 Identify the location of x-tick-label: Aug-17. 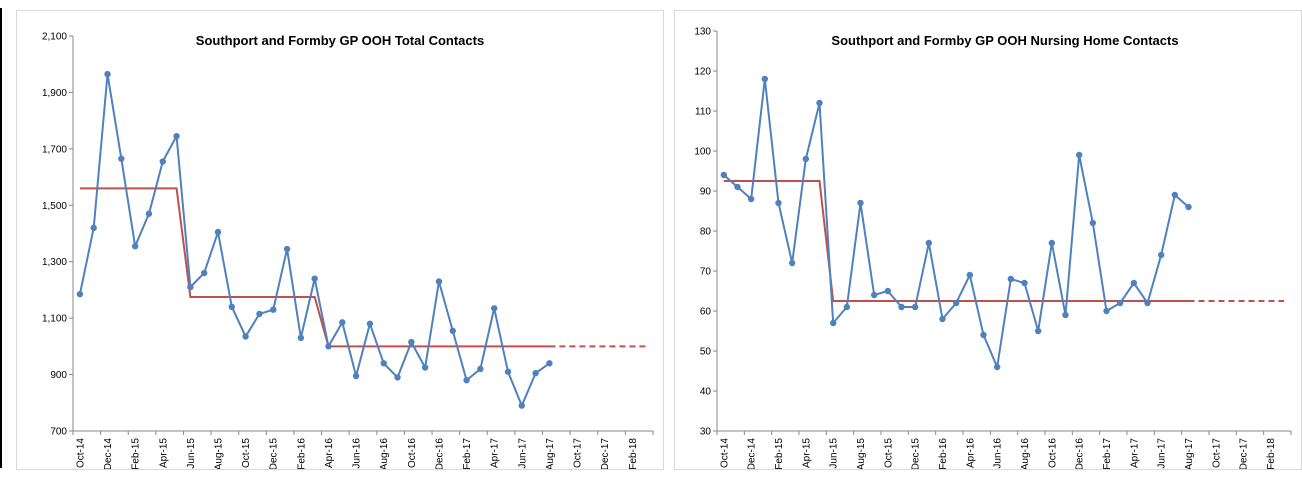
(1189, 453).